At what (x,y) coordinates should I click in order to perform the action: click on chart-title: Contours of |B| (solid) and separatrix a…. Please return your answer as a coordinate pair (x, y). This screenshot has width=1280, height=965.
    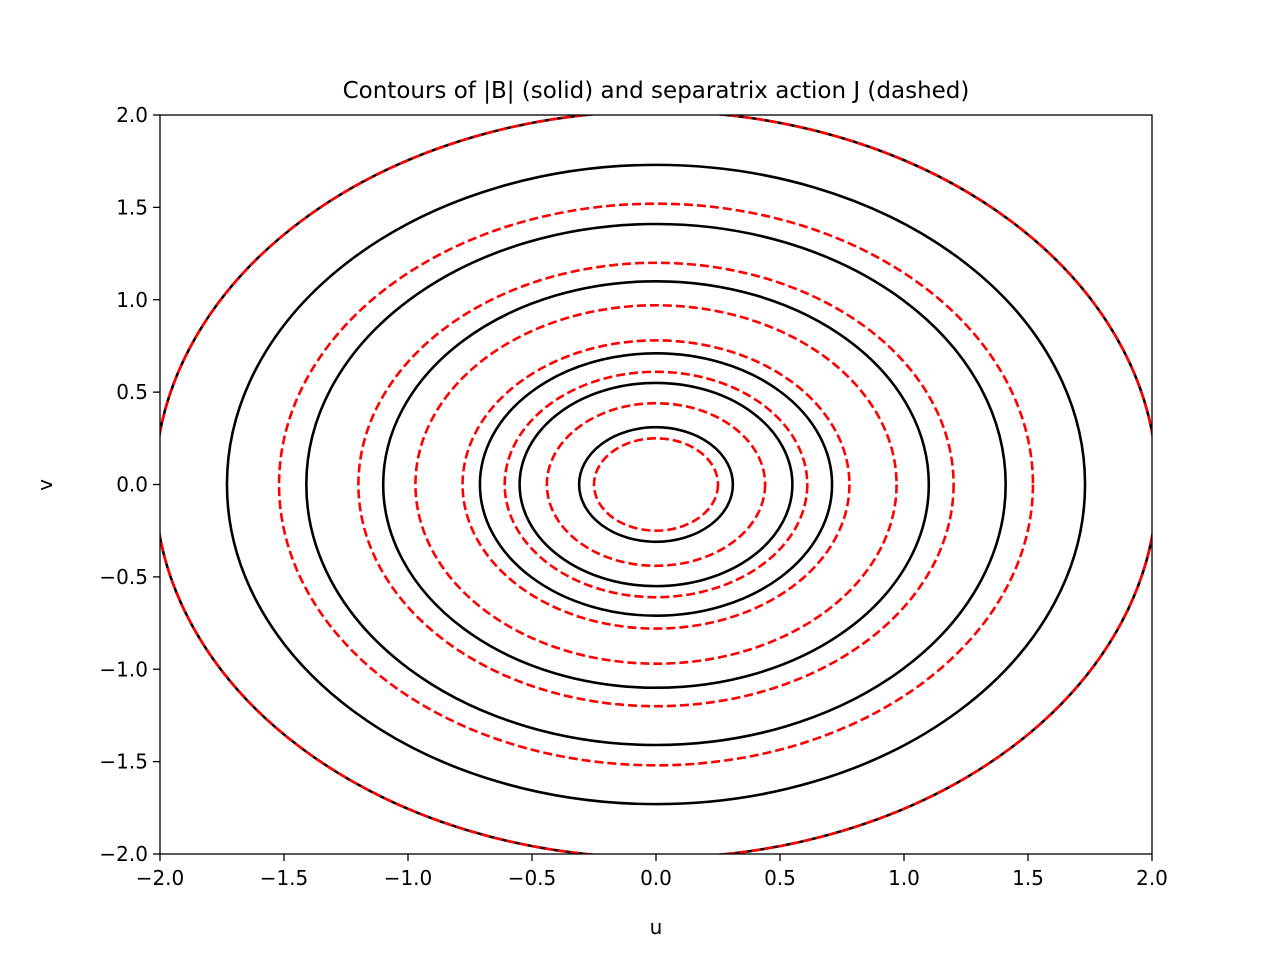
    Looking at the image, I should click on (656, 91).